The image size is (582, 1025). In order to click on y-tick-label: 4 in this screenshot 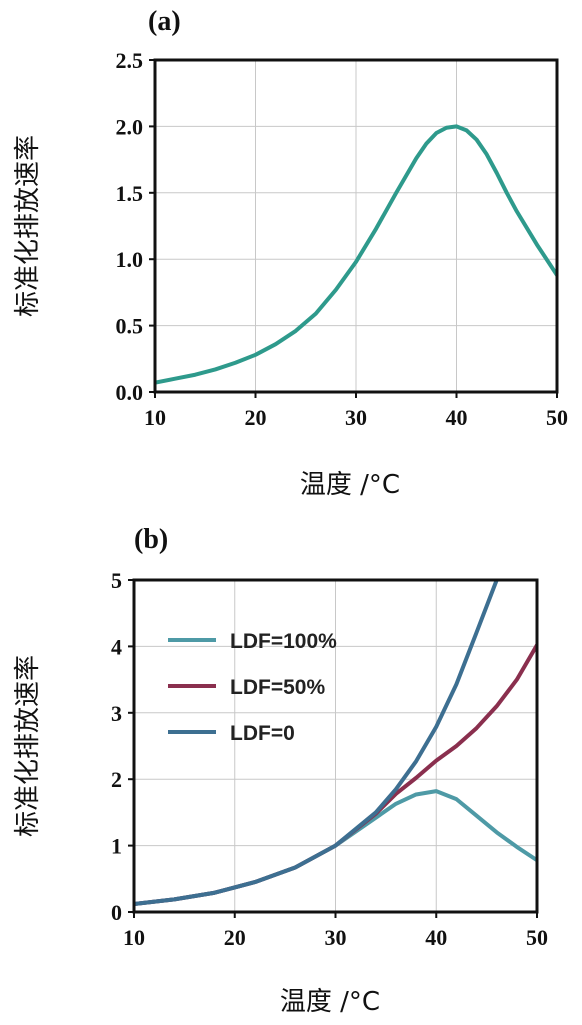, I will do `click(116, 646)`.